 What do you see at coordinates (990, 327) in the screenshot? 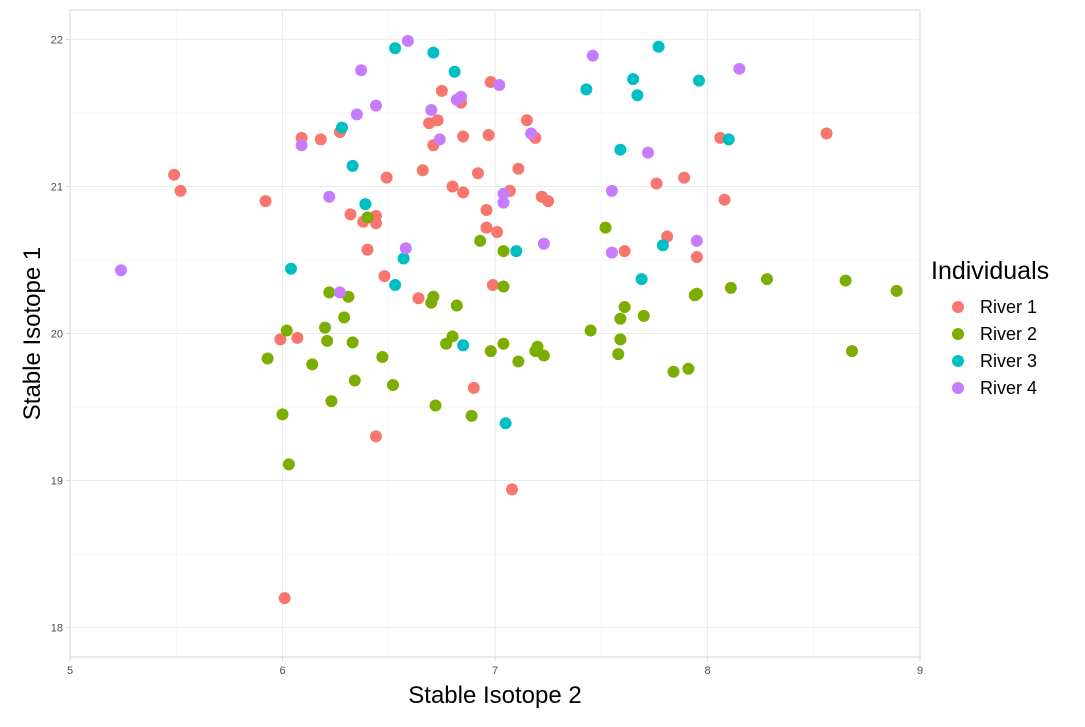
I see `legend: Individuals River 1 River 2 River 3 River 4` at bounding box center [990, 327].